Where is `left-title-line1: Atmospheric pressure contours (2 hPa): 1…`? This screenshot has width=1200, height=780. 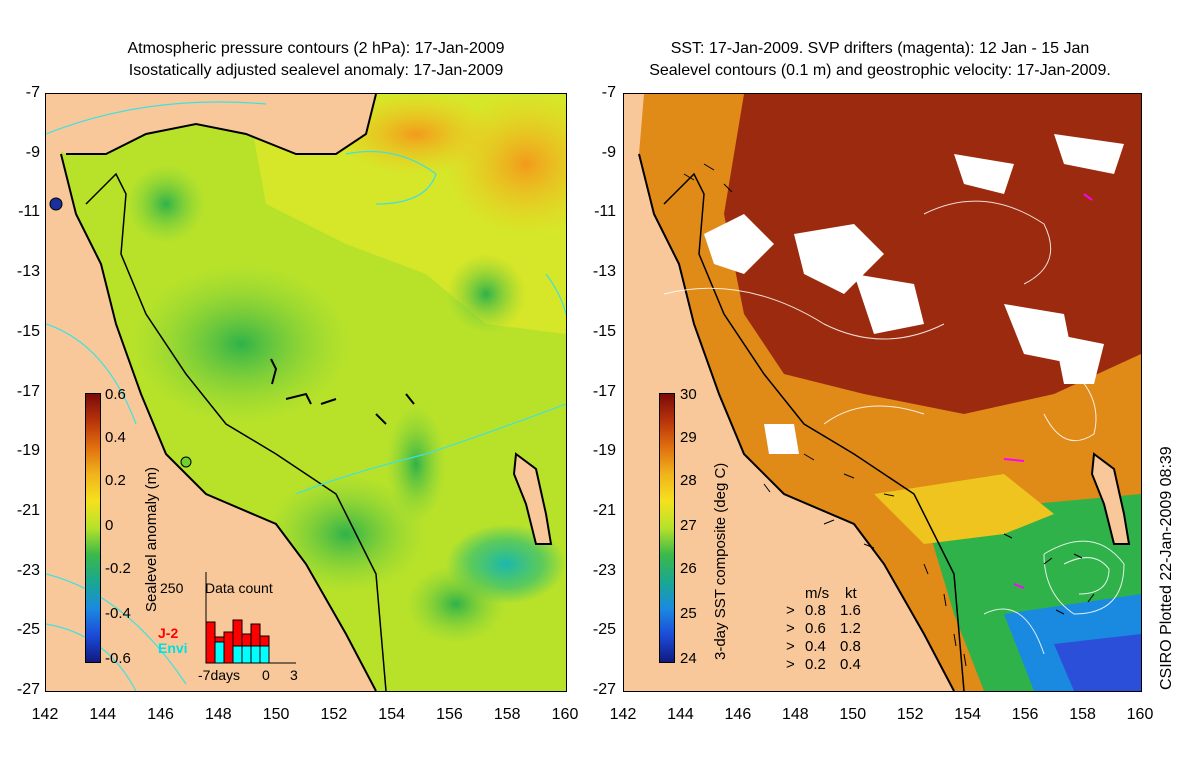
left-title-line1: Atmospheric pressure contours (2 hPa): 1… is located at coordinates (316, 48).